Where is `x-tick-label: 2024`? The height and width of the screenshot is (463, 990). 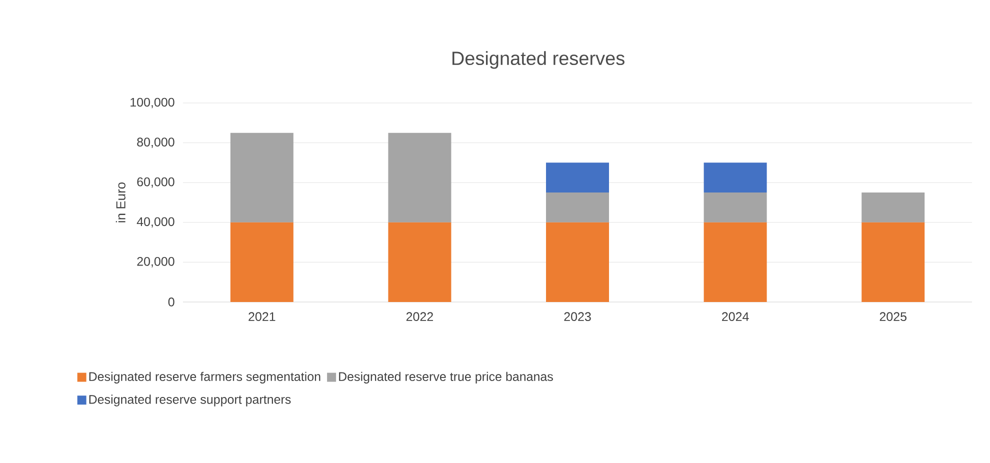 x-tick-label: 2024 is located at coordinates (735, 317).